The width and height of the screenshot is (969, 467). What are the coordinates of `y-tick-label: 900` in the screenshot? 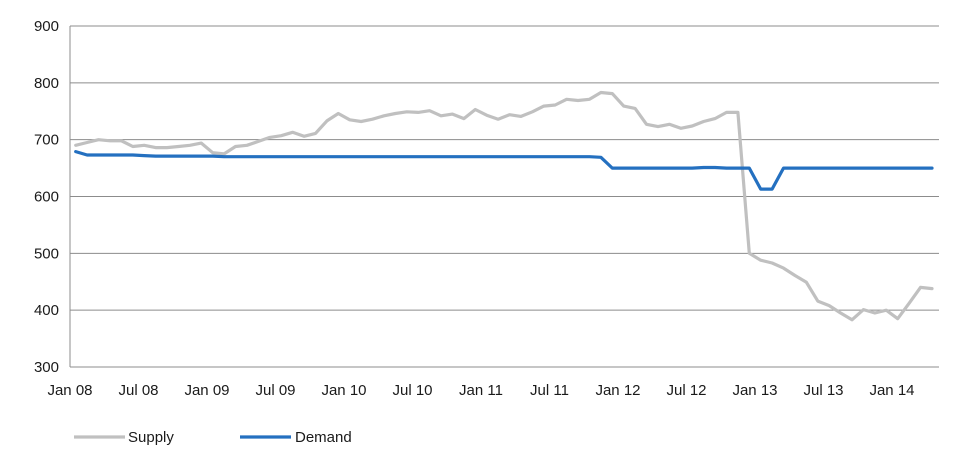 It's located at (46, 26).